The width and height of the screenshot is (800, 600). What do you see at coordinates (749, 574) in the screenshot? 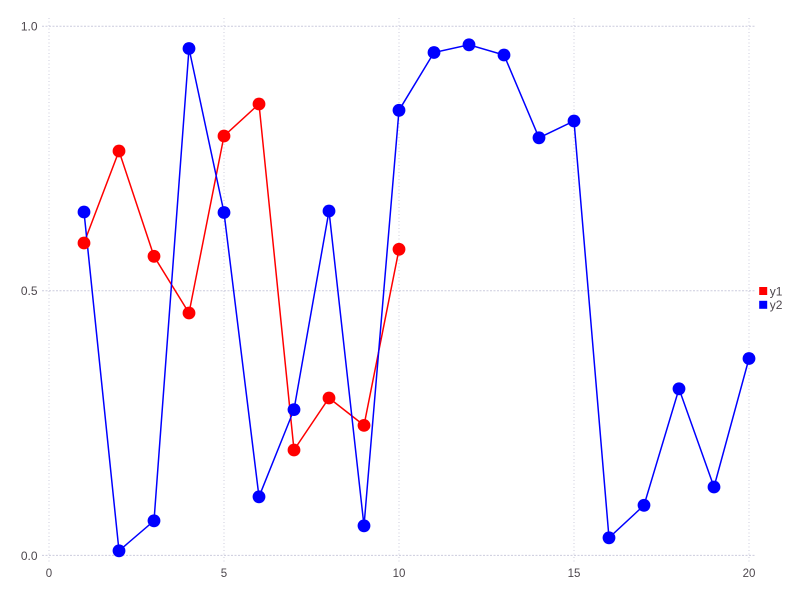
I see `svg-text: 20` at bounding box center [749, 574].